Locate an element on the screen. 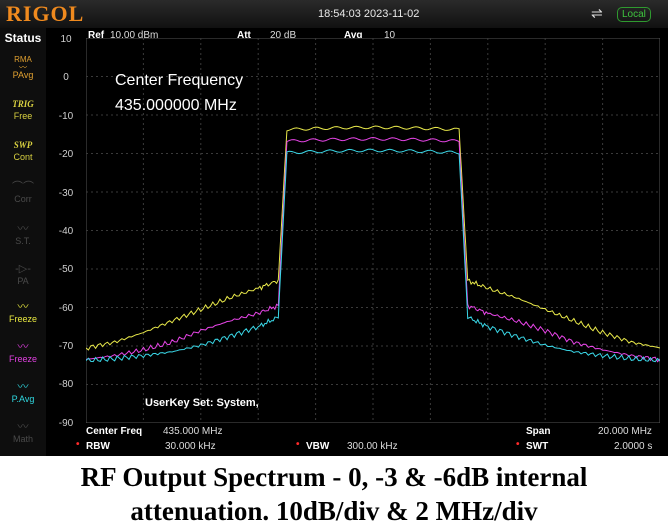  y-tick-label: -60 is located at coordinates (66, 308).